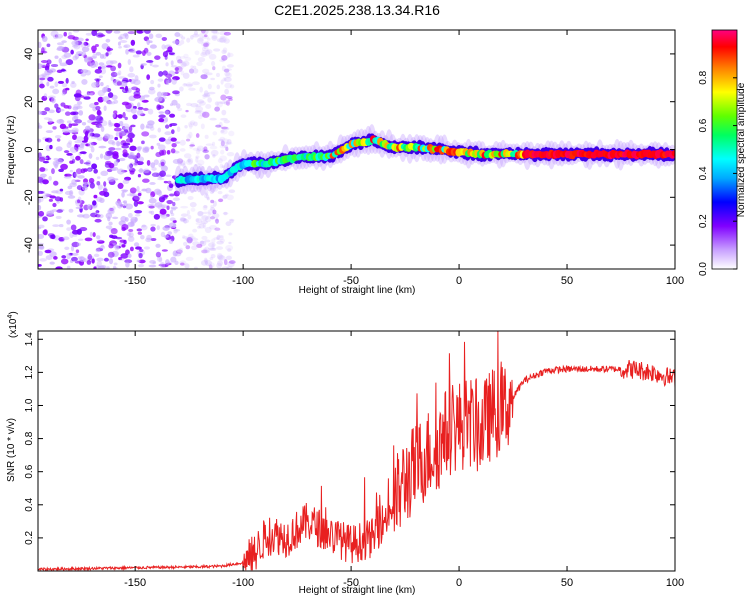  Describe the element at coordinates (459, 583) in the screenshot. I see `x-tick-label: 0` at that location.